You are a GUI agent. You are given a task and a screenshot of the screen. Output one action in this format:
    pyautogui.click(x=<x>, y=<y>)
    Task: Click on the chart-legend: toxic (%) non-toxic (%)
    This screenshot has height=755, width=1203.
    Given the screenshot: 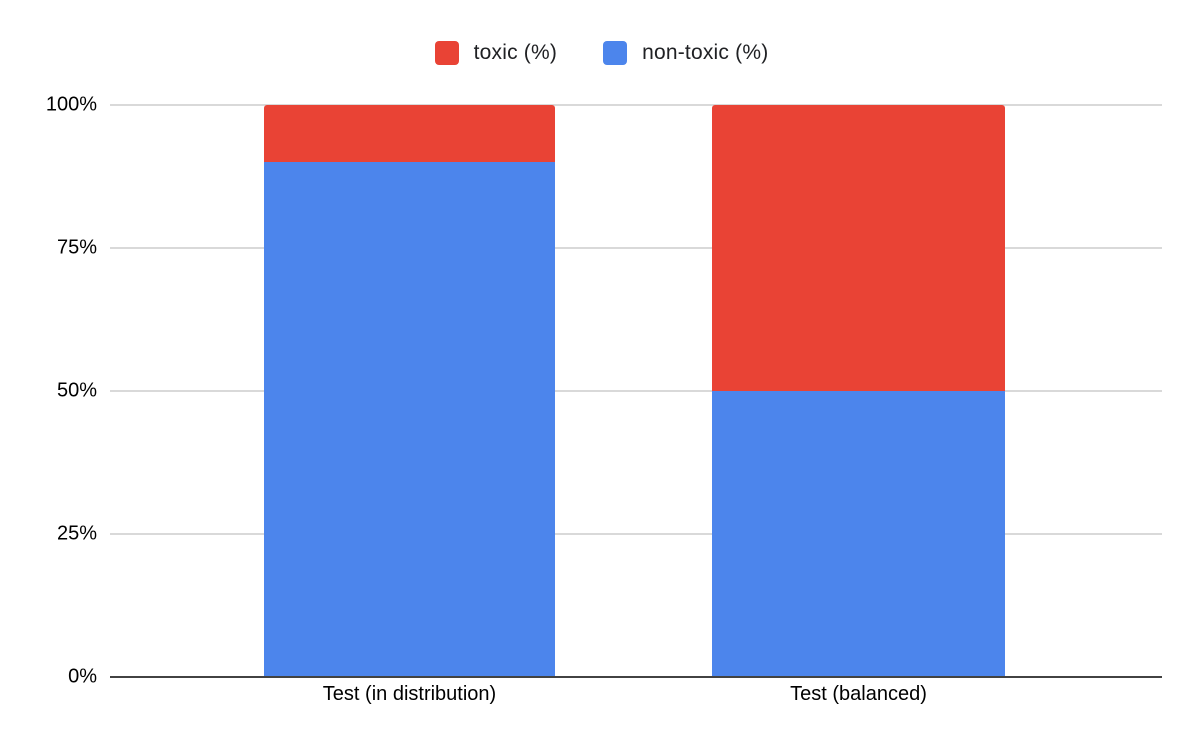 What is the action you would take?
    pyautogui.click(x=601, y=53)
    